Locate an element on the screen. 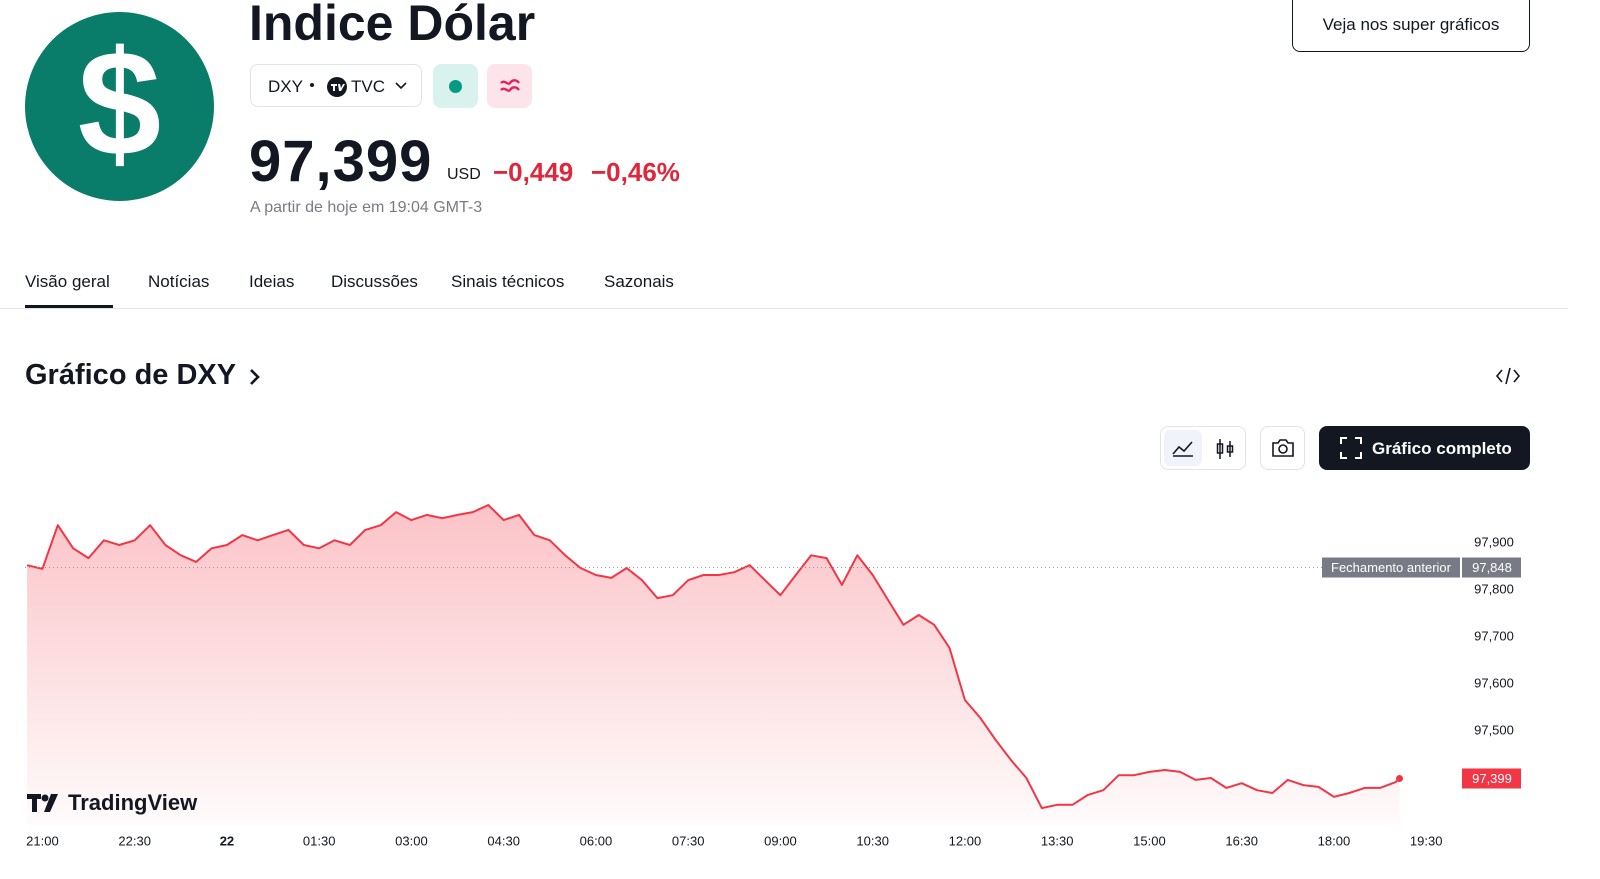 The height and width of the screenshot is (879, 1600). y-tick-label: 97,900 is located at coordinates (1494, 542).